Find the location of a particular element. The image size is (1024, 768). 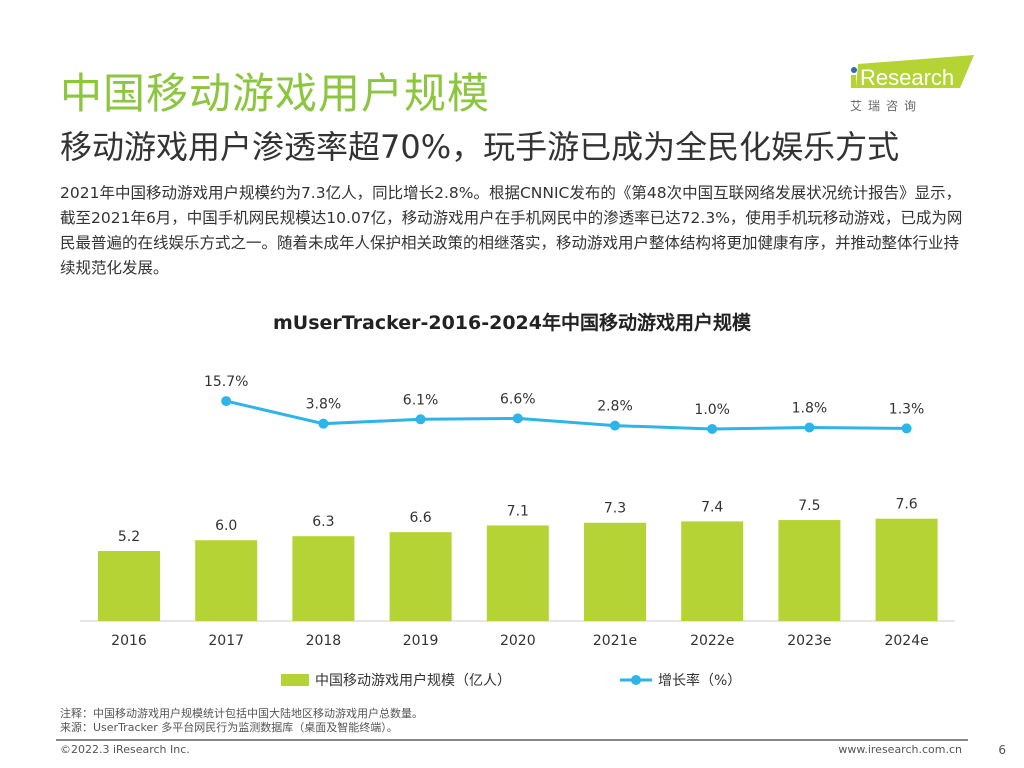

bar-label: 6.0 is located at coordinates (226, 526).